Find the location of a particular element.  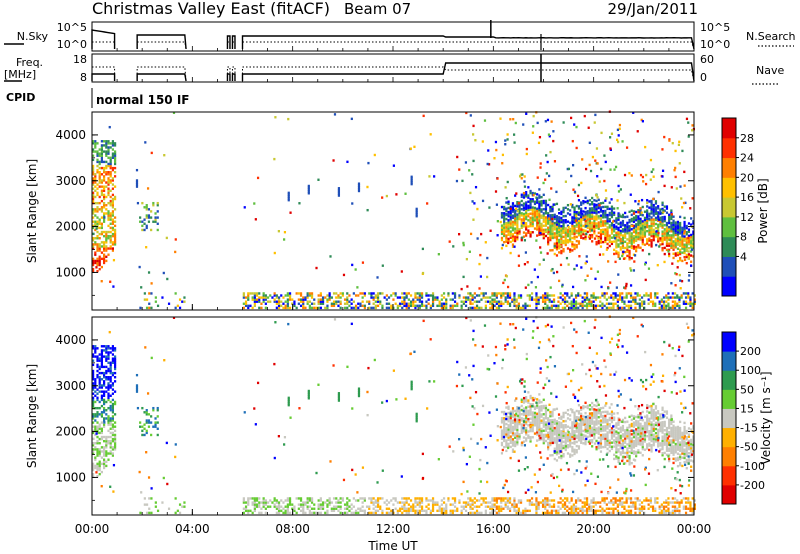

cpid-label: CPID is located at coordinates (20, 97).